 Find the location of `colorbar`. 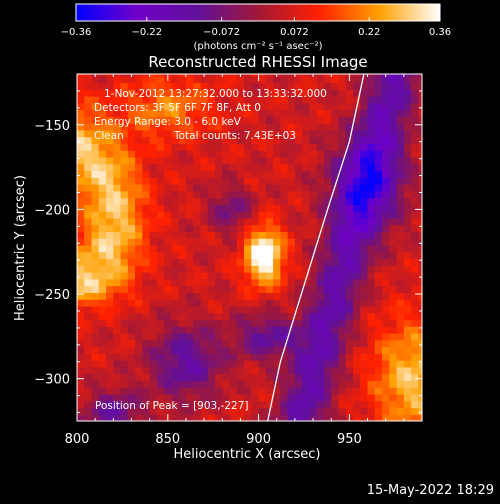

colorbar is located at coordinates (258, 12).